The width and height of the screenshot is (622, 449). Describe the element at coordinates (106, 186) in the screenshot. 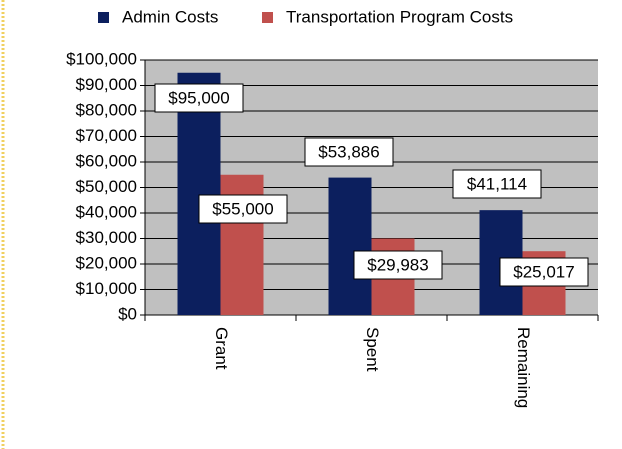

I see `y-tick-label: $50,000` at that location.